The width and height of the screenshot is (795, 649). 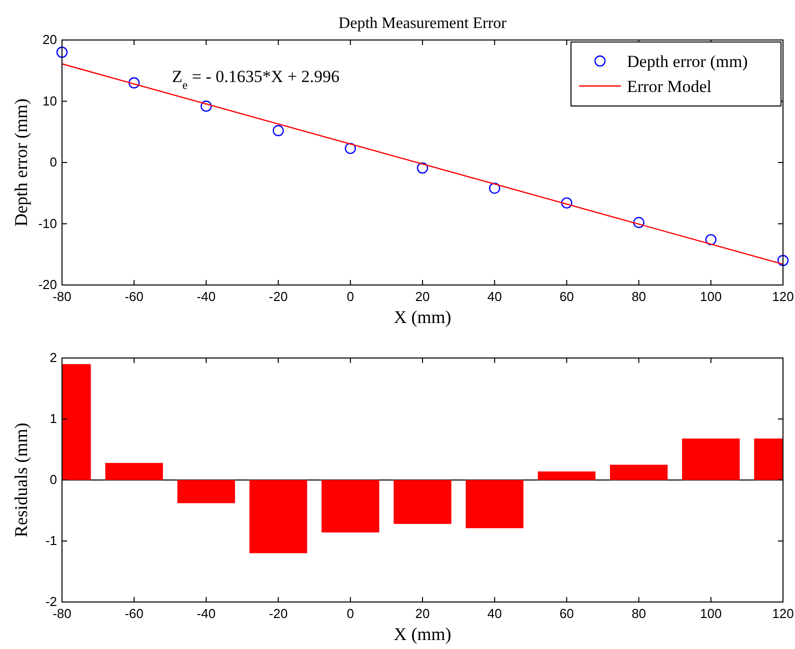 I want to click on y-tick-label: -10, so click(x=47, y=223).